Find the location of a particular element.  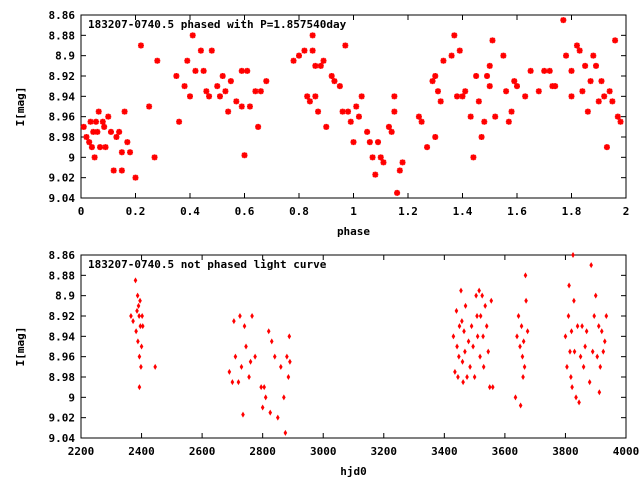

phased-plot-title: 183207-0740.5 phased with P=1.857540day is located at coordinates (217, 24).